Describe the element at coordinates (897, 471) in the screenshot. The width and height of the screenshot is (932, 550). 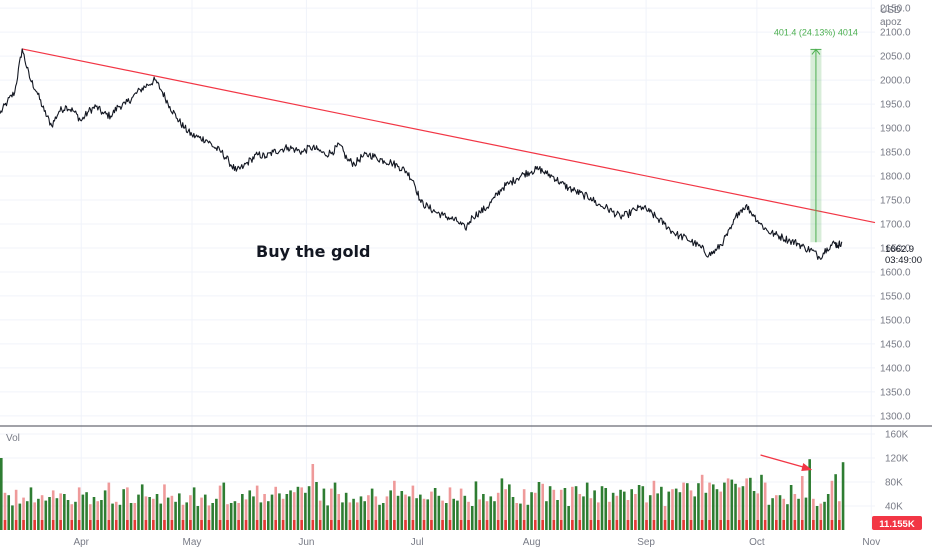
I see `volume-axis: 40K 80K 120K 160K` at that location.